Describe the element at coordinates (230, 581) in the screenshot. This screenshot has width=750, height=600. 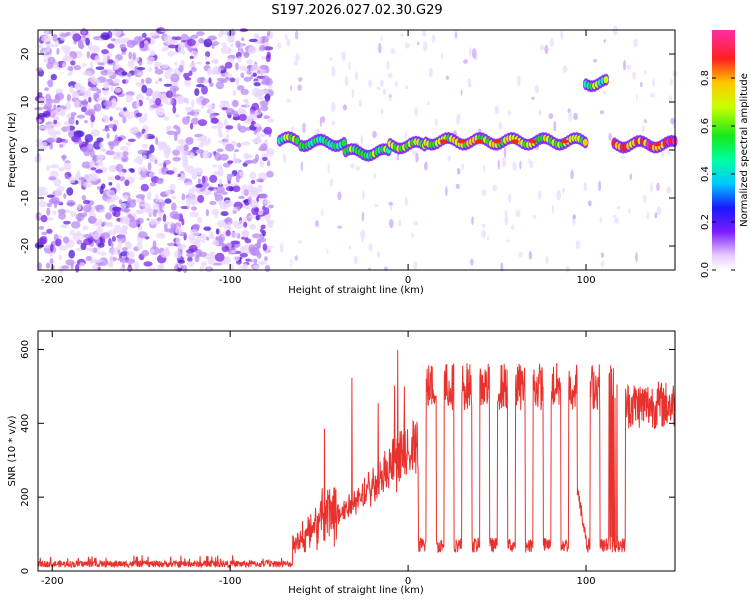
I see `x-tick-label: -100` at that location.